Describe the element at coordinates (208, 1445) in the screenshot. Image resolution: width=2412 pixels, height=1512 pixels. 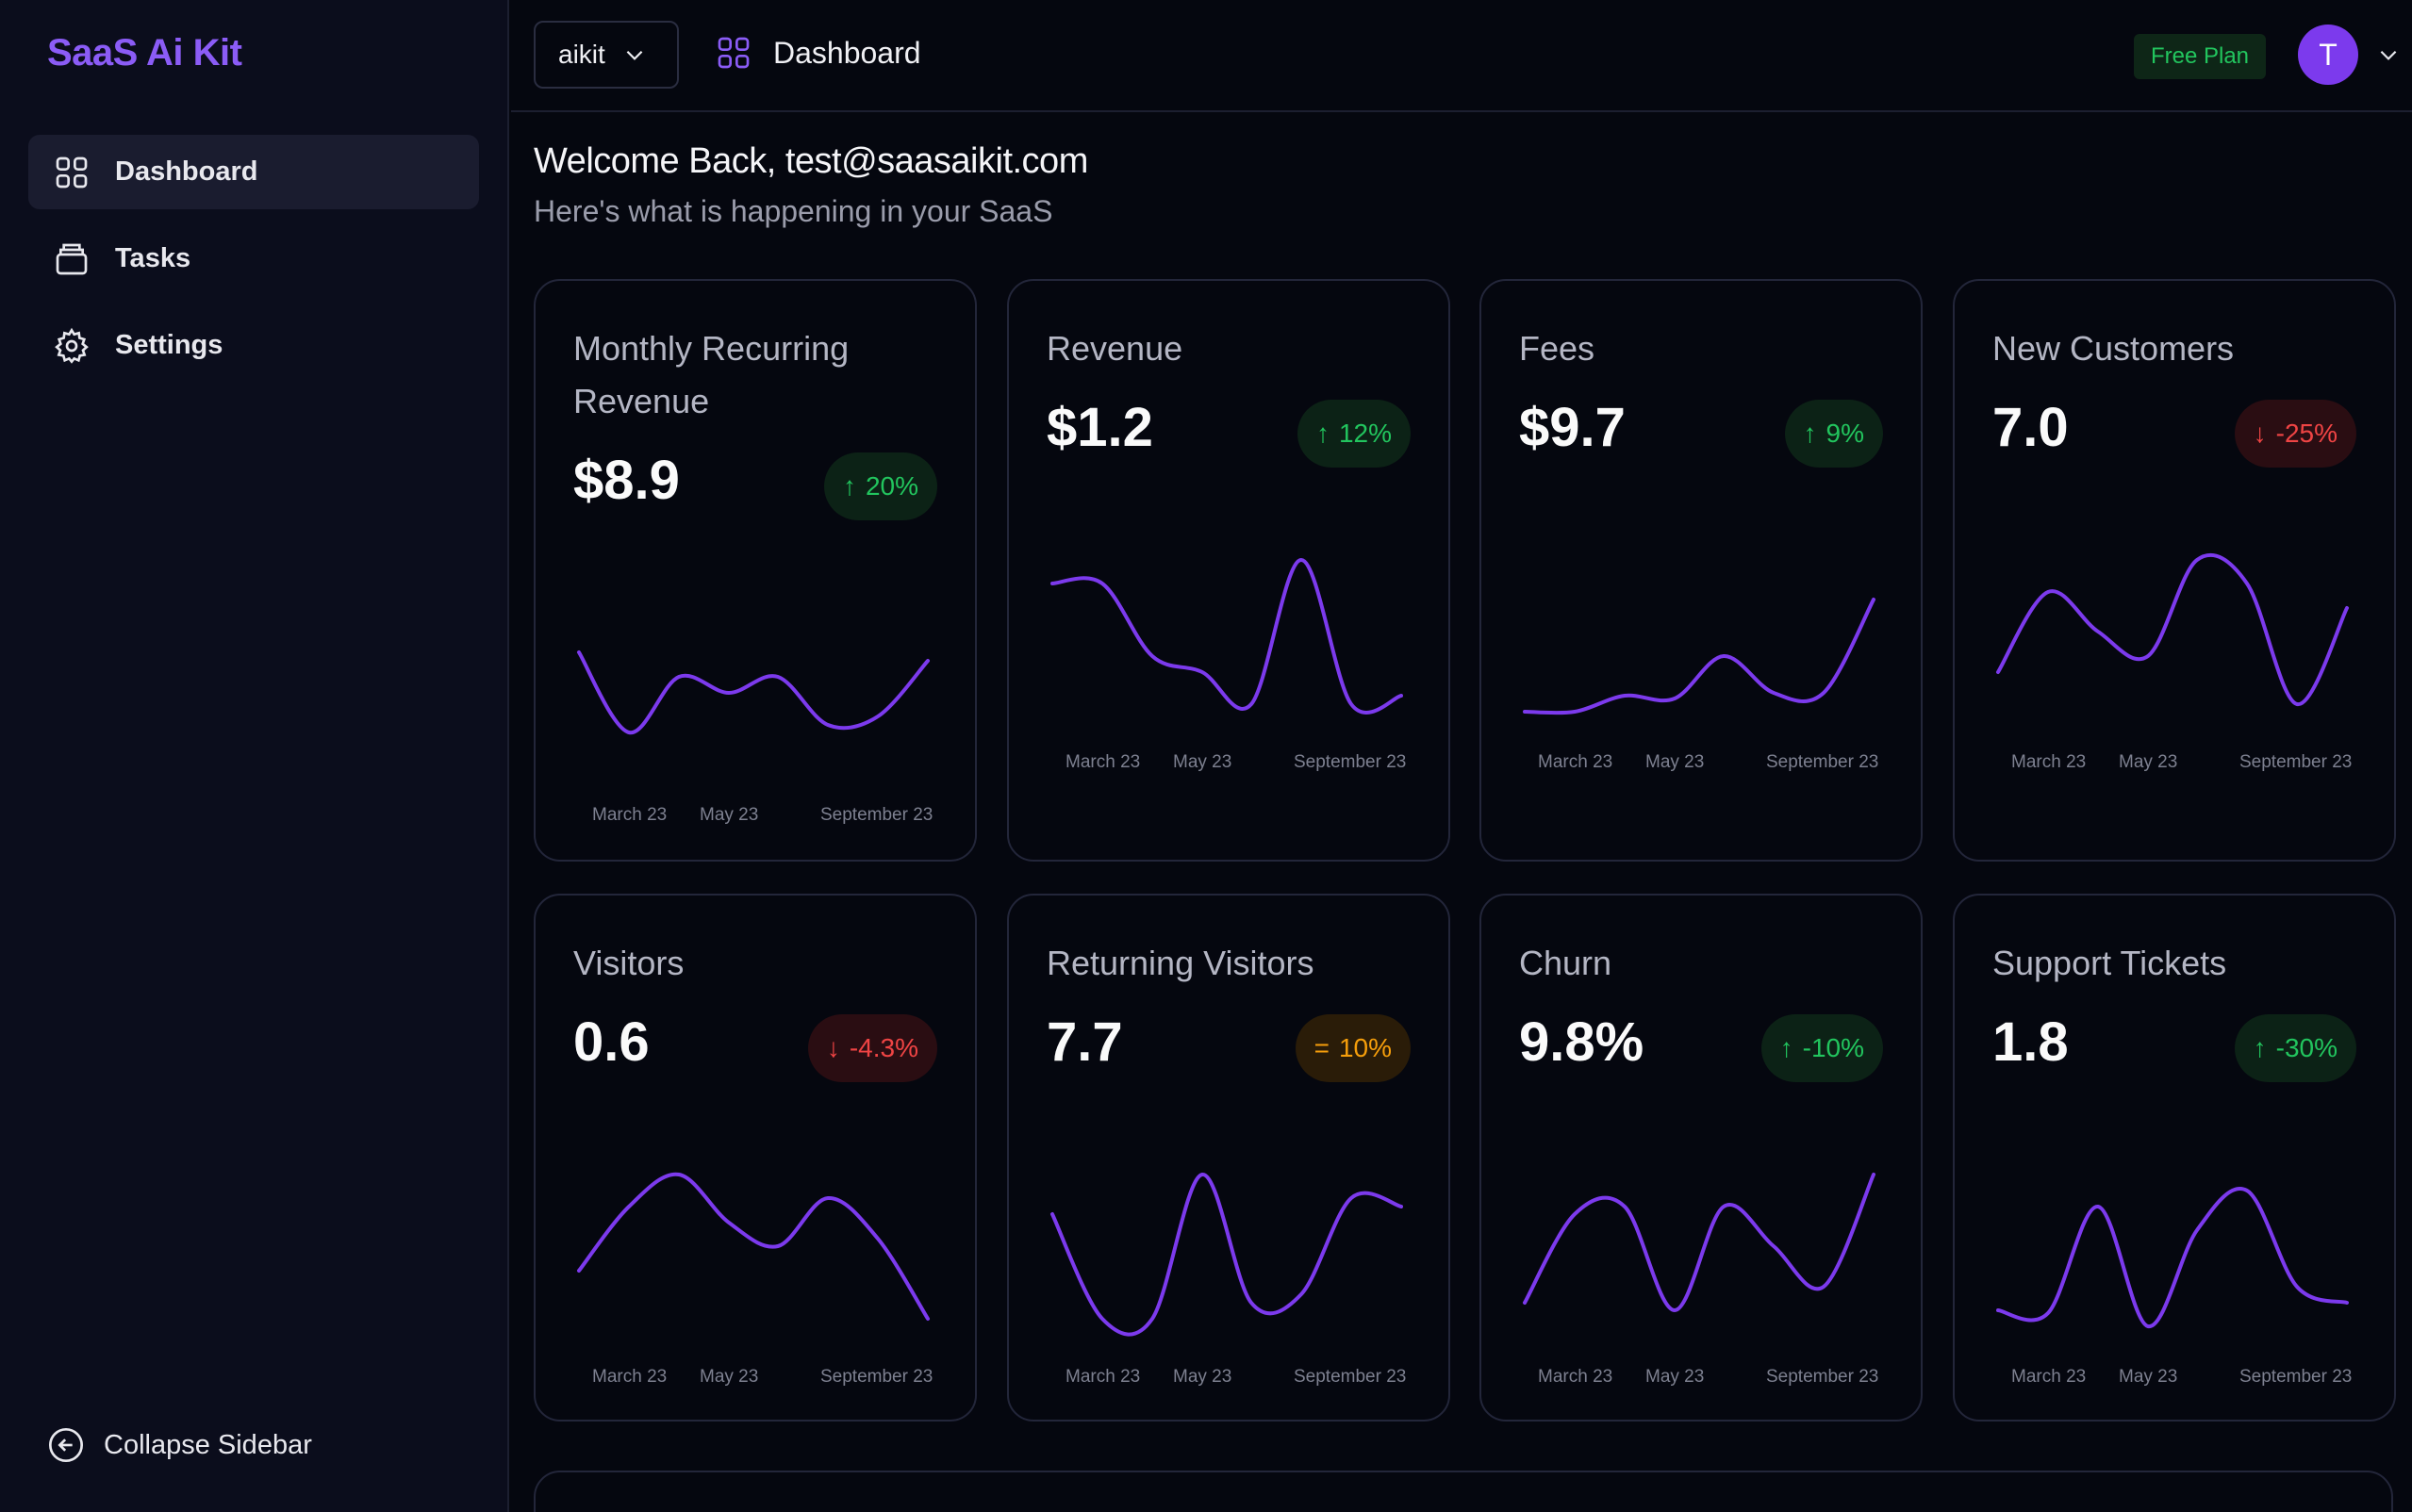
I see `collapse-sidebar-label: Collapse Sidebar` at that location.